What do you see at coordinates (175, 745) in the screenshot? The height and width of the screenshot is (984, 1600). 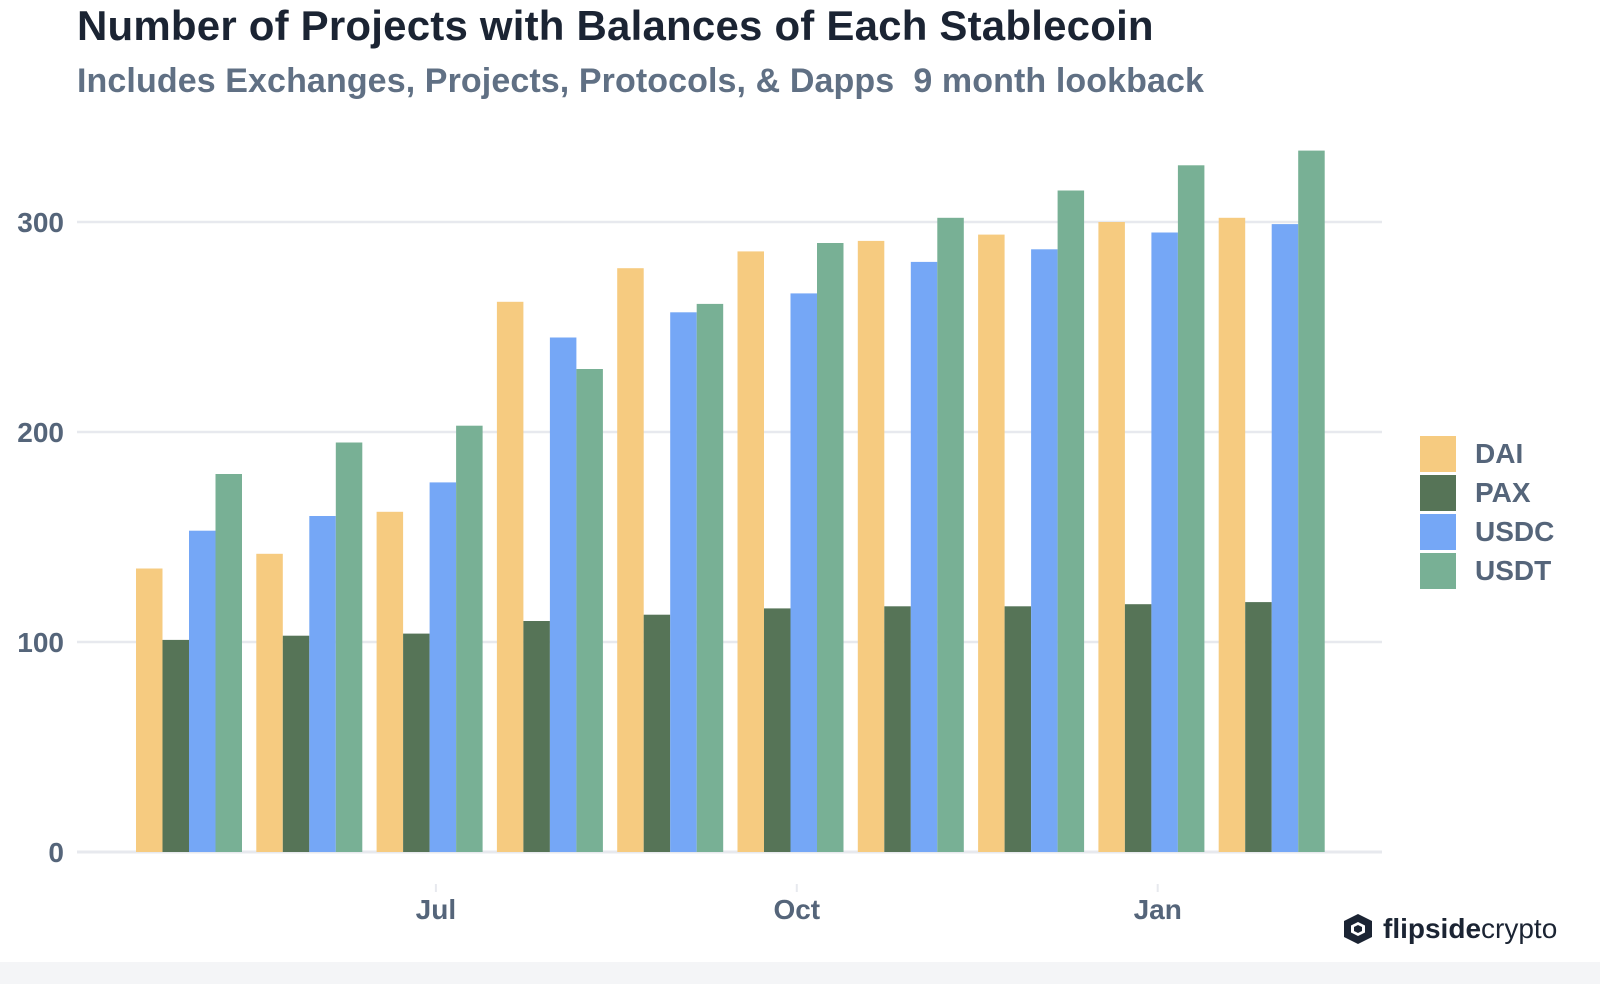 I see `bar-pax-may` at bounding box center [175, 745].